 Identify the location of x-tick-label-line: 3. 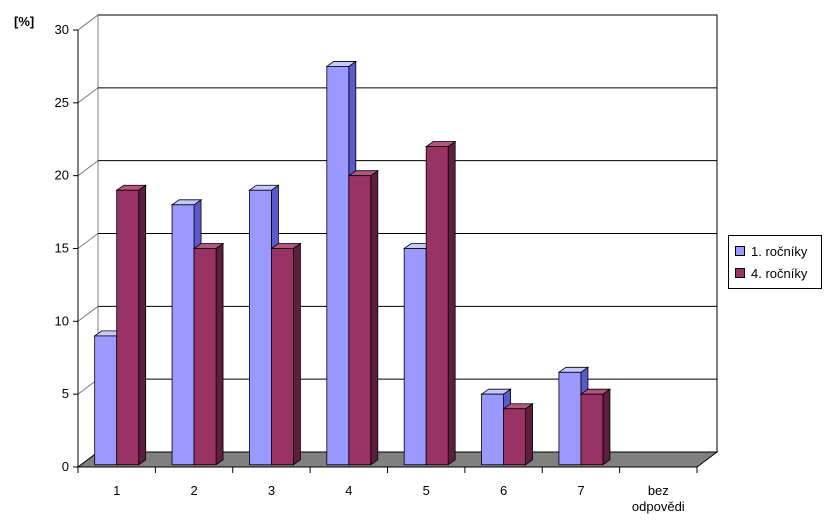
(271, 490).